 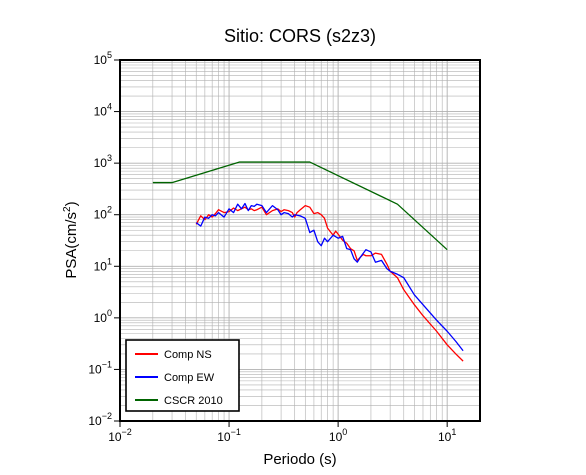 I want to click on y-tick-label: 10¹, so click(x=103, y=264).